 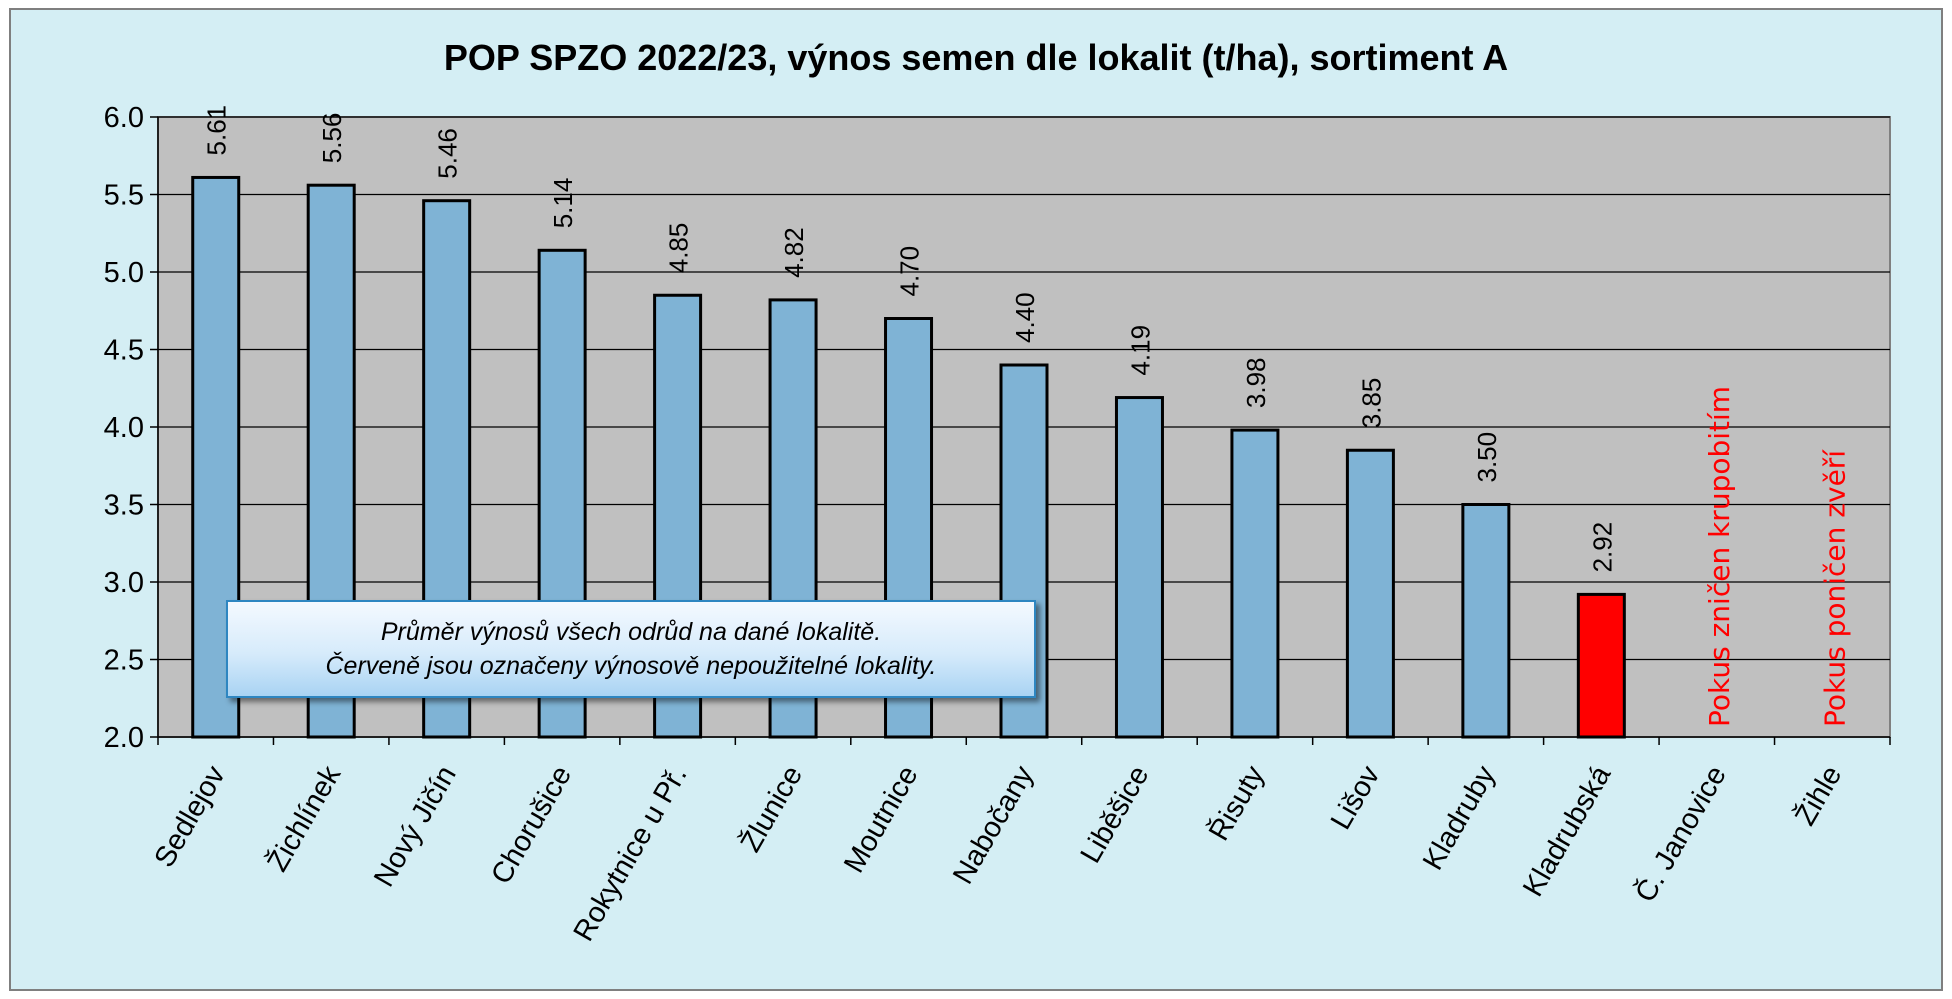 What do you see at coordinates (124, 583) in the screenshot?
I see `y-tick-label: 3.0` at bounding box center [124, 583].